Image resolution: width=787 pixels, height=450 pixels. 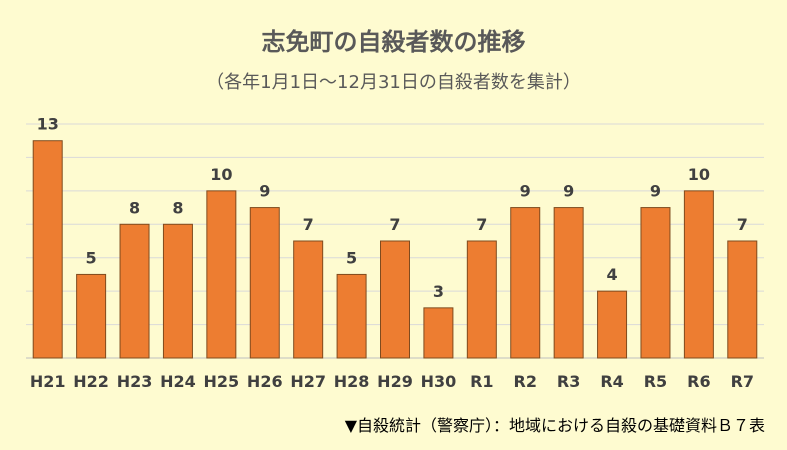 What do you see at coordinates (611, 274) in the screenshot?
I see `data-label-R4: 4` at bounding box center [611, 274].